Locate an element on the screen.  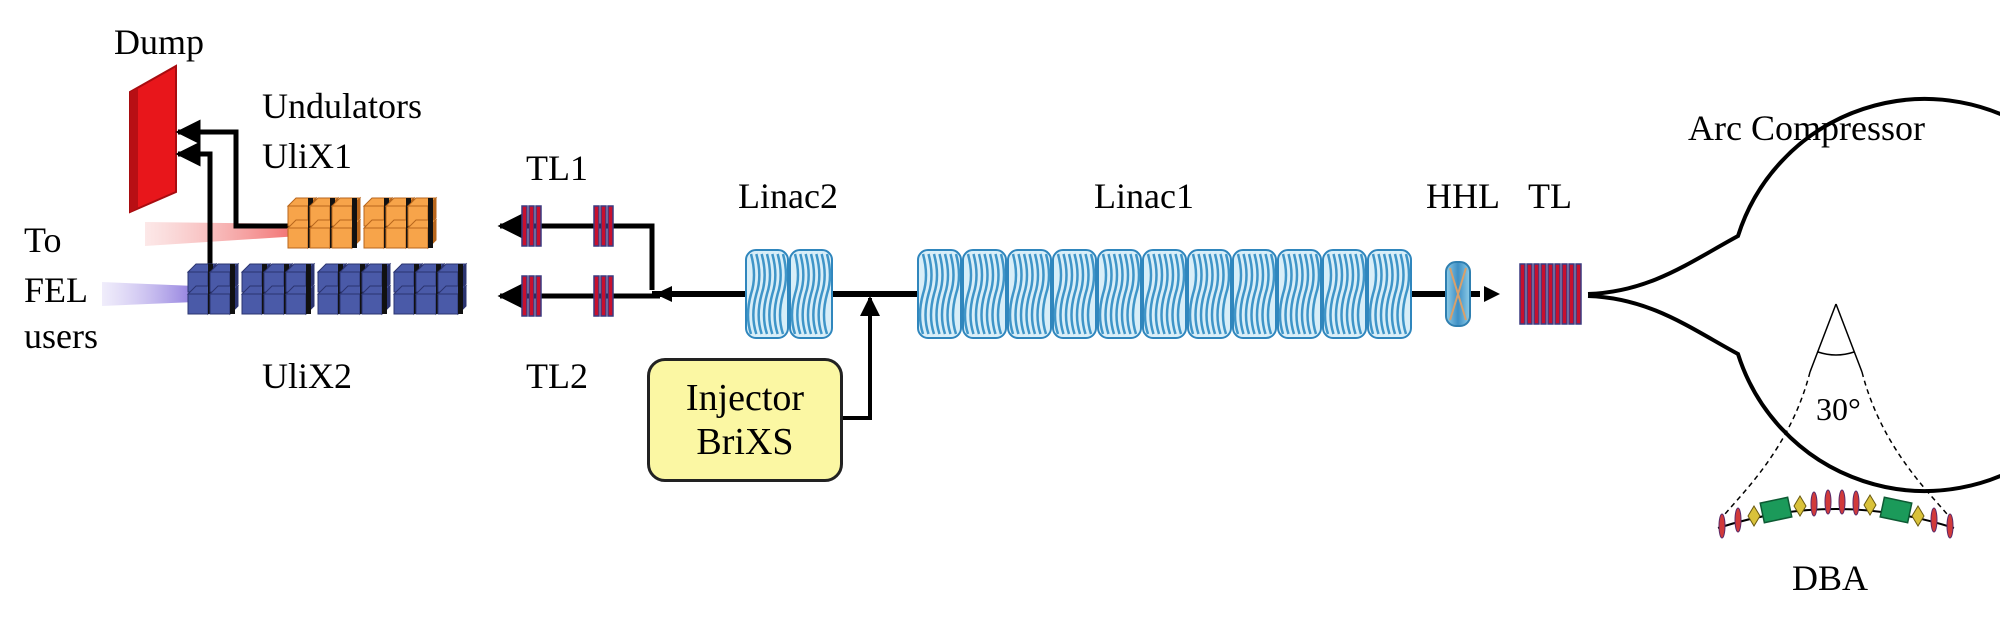
label-undulators: Undulators is located at coordinates (342, 106).